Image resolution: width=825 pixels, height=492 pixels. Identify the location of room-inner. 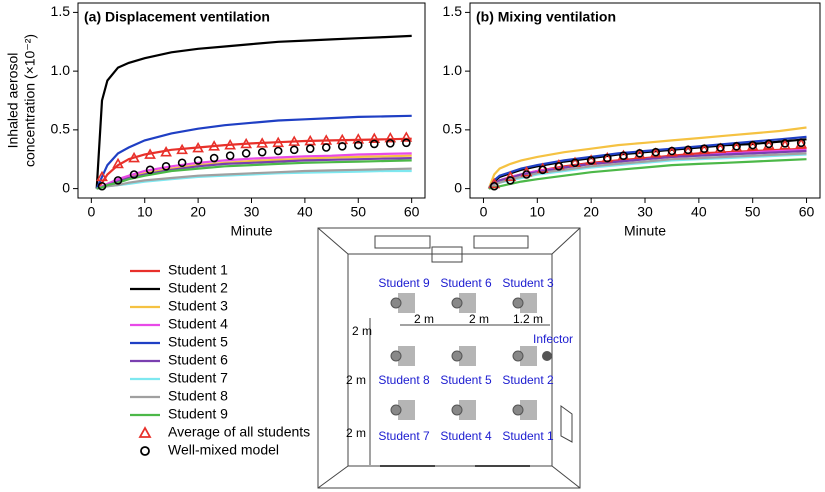
(450, 360).